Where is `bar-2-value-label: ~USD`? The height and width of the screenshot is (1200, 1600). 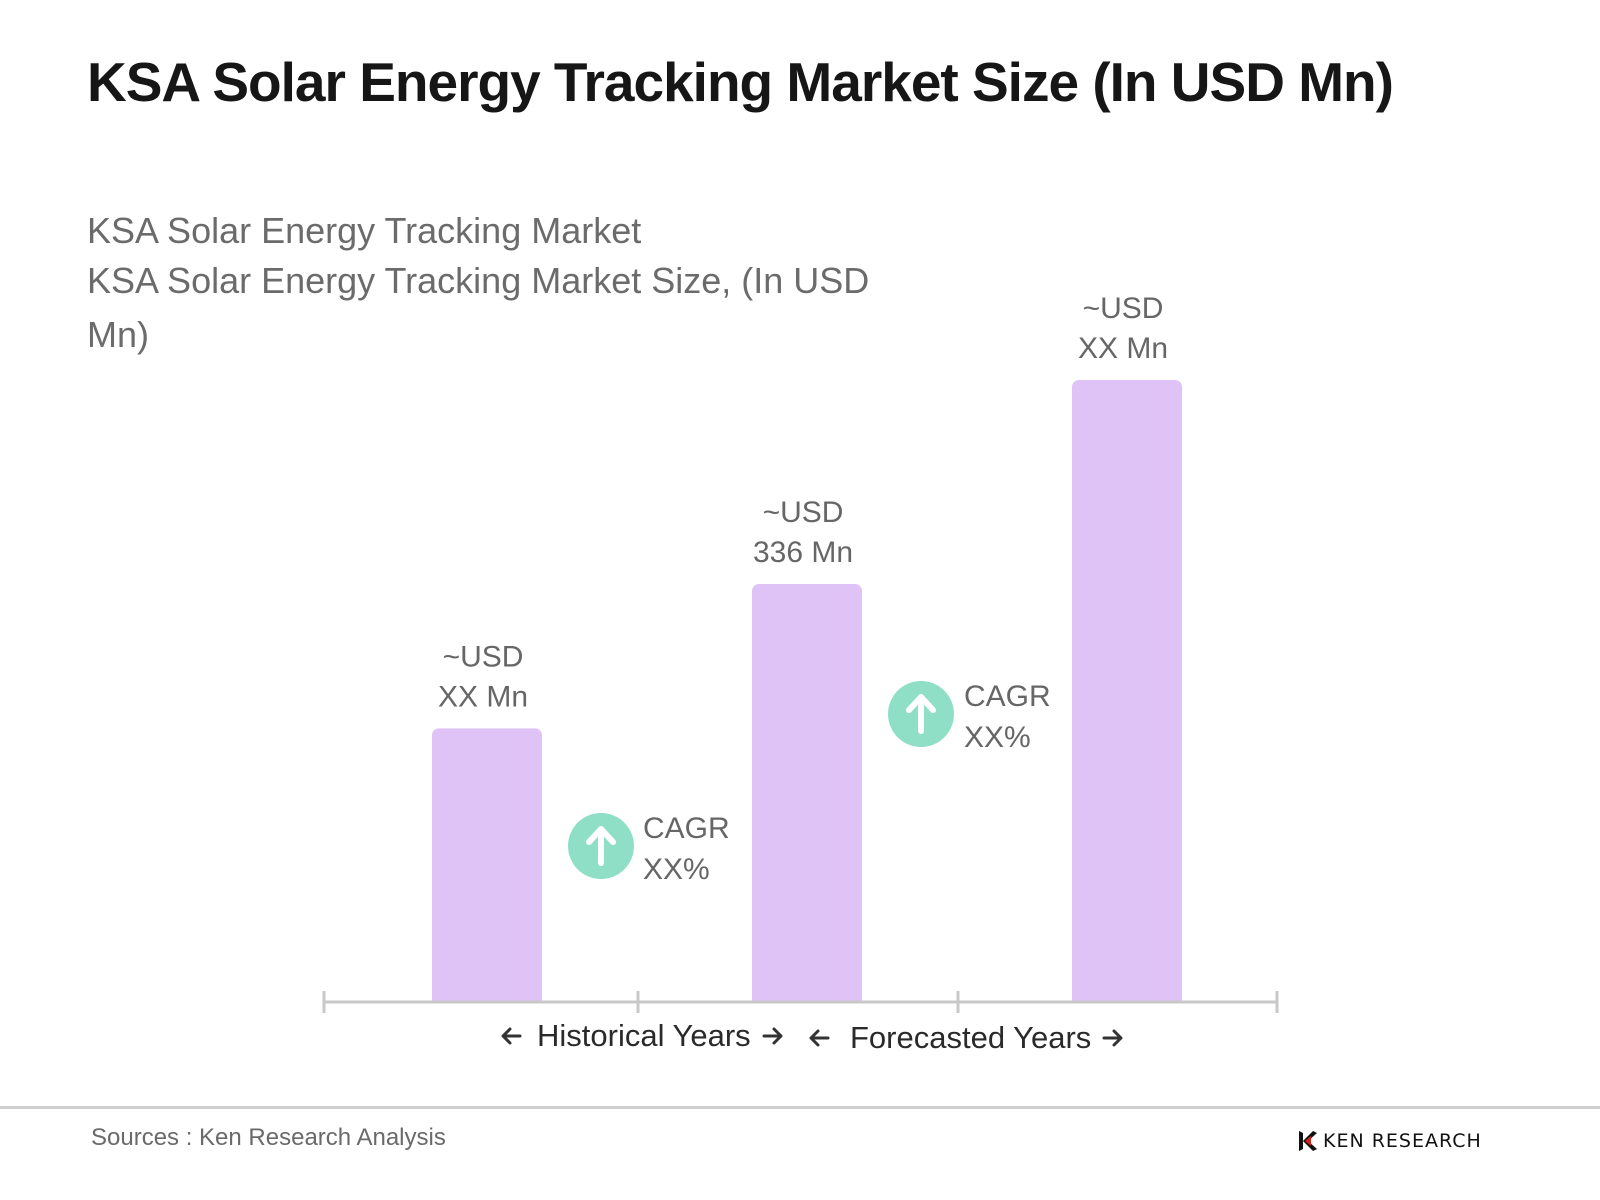
bar-2-value-label: ~USD is located at coordinates (803, 512).